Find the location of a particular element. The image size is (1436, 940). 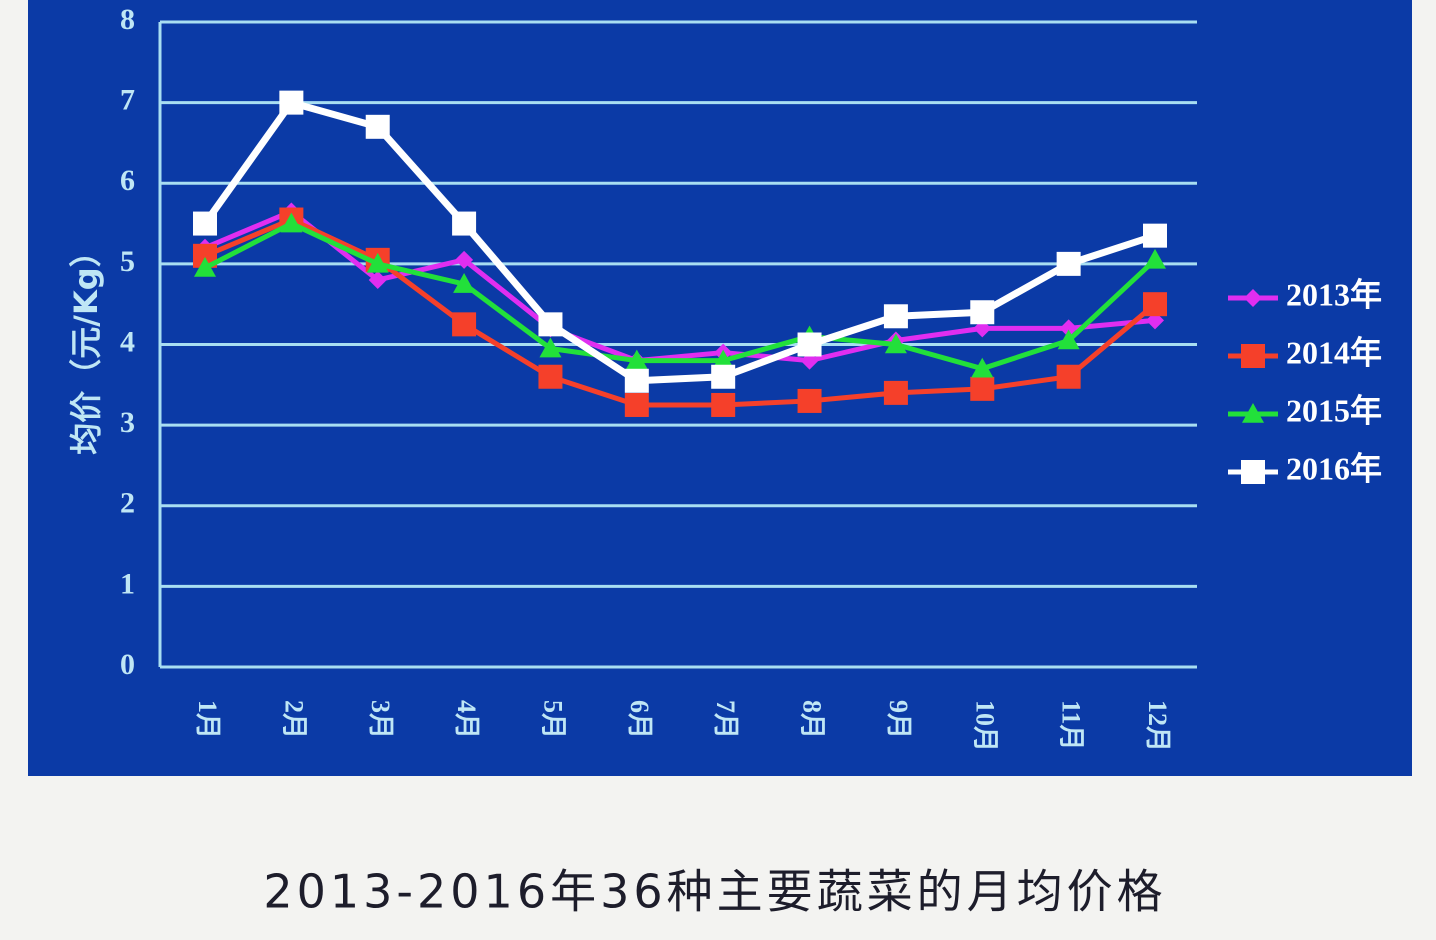

y-tick-label: 6 is located at coordinates (127, 180).